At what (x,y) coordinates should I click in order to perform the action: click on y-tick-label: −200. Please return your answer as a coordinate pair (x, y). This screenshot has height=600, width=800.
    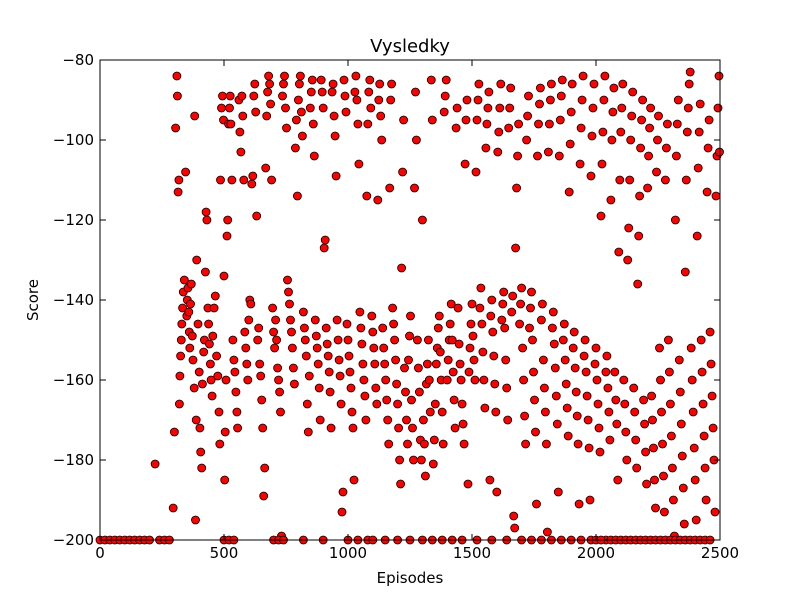
    Looking at the image, I should click on (73, 540).